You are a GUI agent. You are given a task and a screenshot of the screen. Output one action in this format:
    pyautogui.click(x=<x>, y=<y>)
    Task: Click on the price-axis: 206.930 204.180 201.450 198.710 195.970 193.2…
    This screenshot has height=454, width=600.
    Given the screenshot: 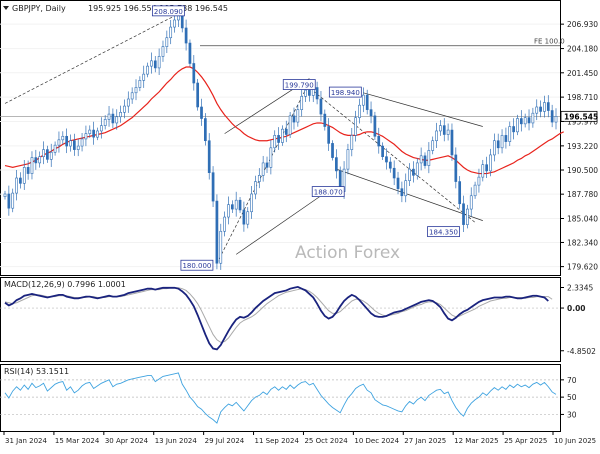 What is the action you would take?
    pyautogui.click(x=579, y=146)
    